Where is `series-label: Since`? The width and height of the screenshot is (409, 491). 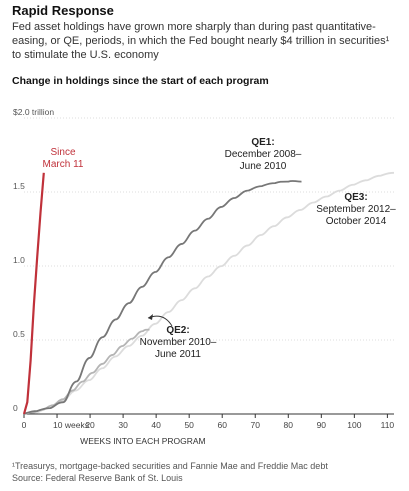
series-label: Since is located at coordinates (62, 152).